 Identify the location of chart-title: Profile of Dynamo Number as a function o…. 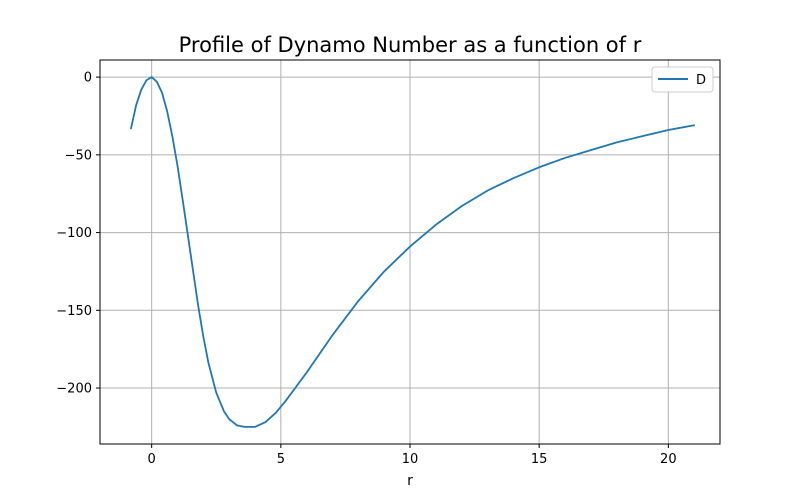
(410, 45).